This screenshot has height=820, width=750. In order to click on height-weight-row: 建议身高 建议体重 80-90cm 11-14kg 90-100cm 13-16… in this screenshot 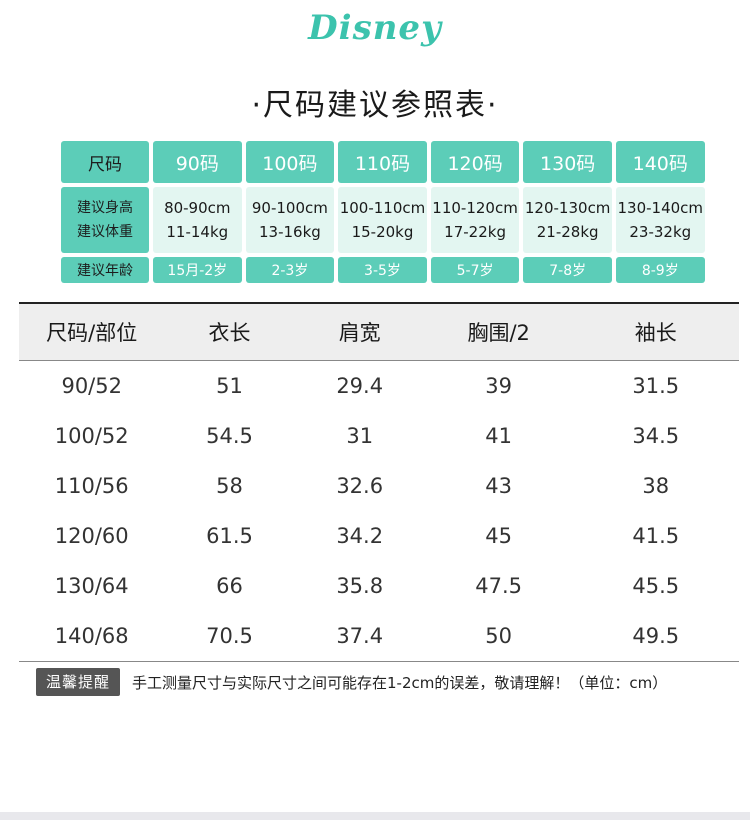, I will do `click(383, 220)`.